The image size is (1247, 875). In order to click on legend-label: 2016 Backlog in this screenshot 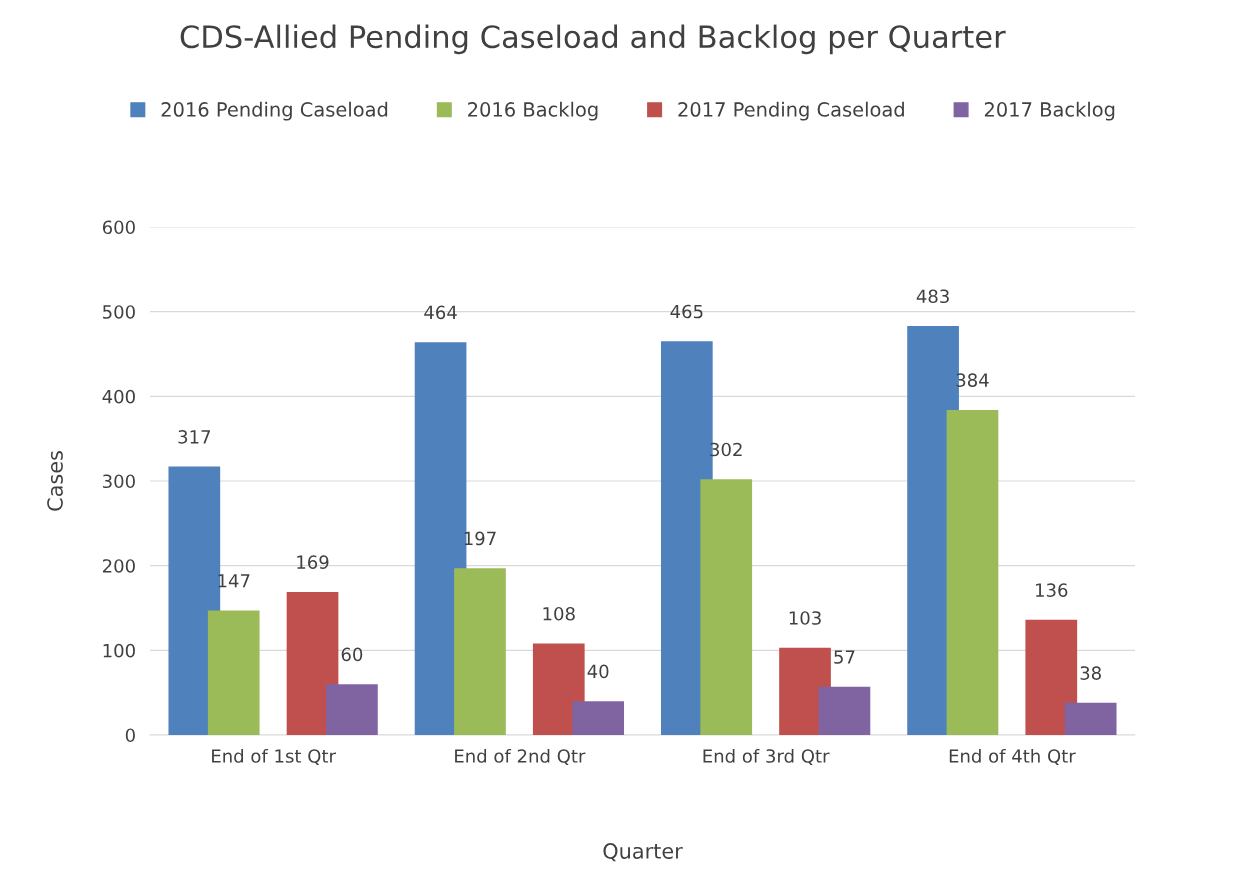, I will do `click(533, 111)`.